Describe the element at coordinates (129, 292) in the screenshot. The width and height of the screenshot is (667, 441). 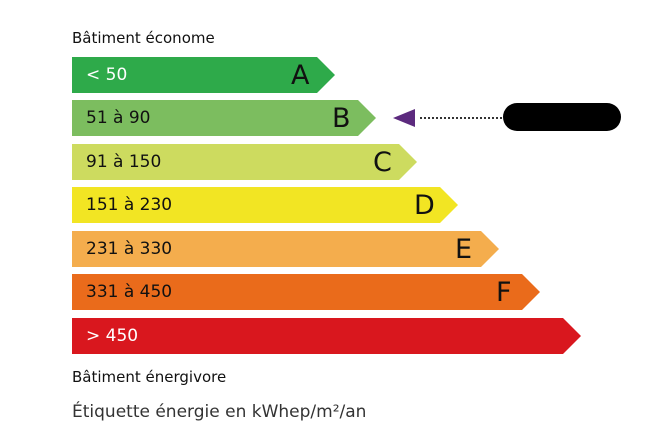
I see `class-range: 331 à 450` at that location.